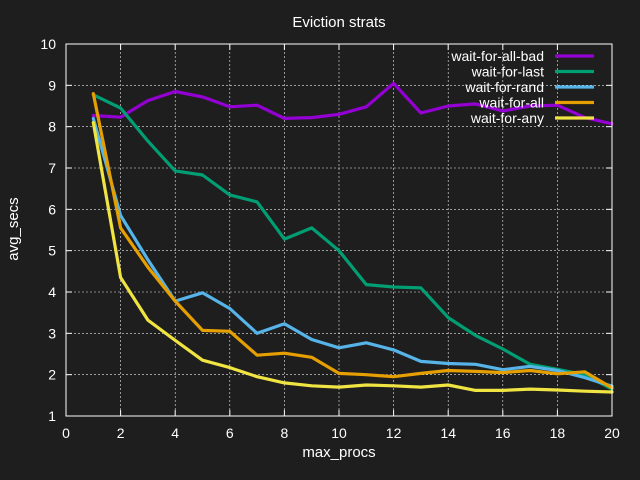 This screenshot has height=480, width=640. What do you see at coordinates (338, 22) in the screenshot?
I see `chart-title: Eviction strats` at bounding box center [338, 22].